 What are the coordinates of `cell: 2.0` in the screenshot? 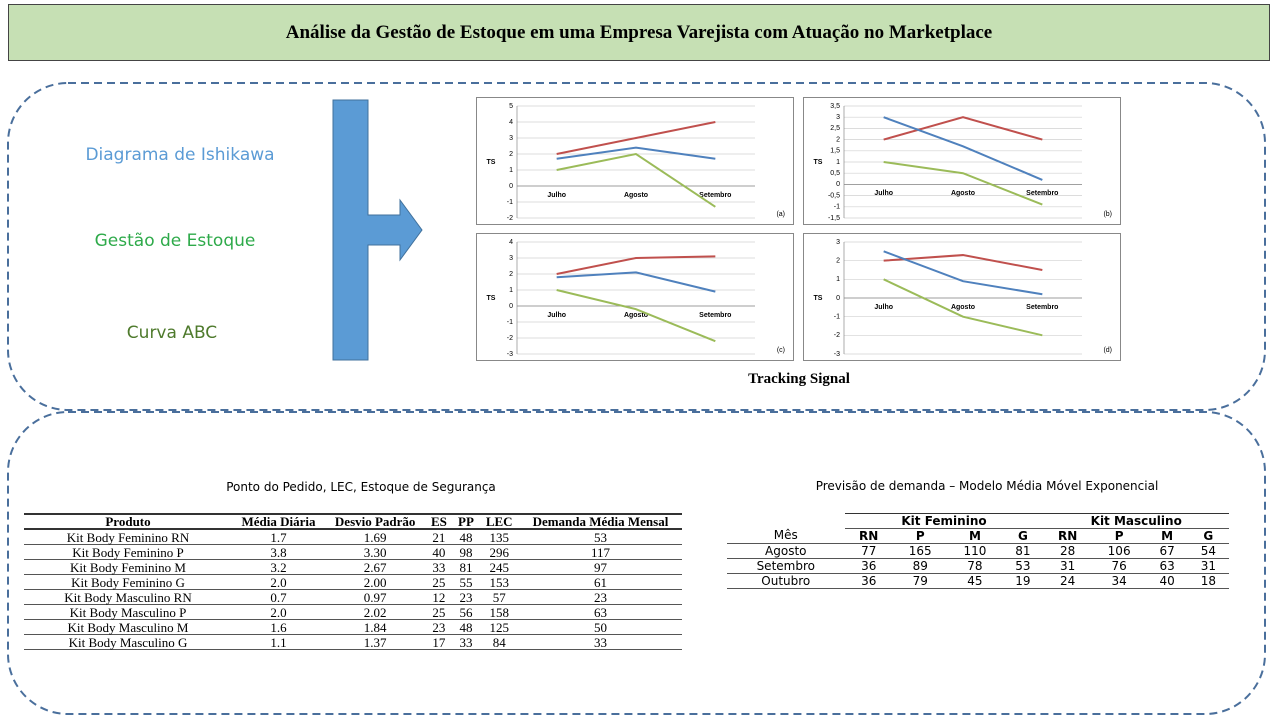 It's located at (278, 612).